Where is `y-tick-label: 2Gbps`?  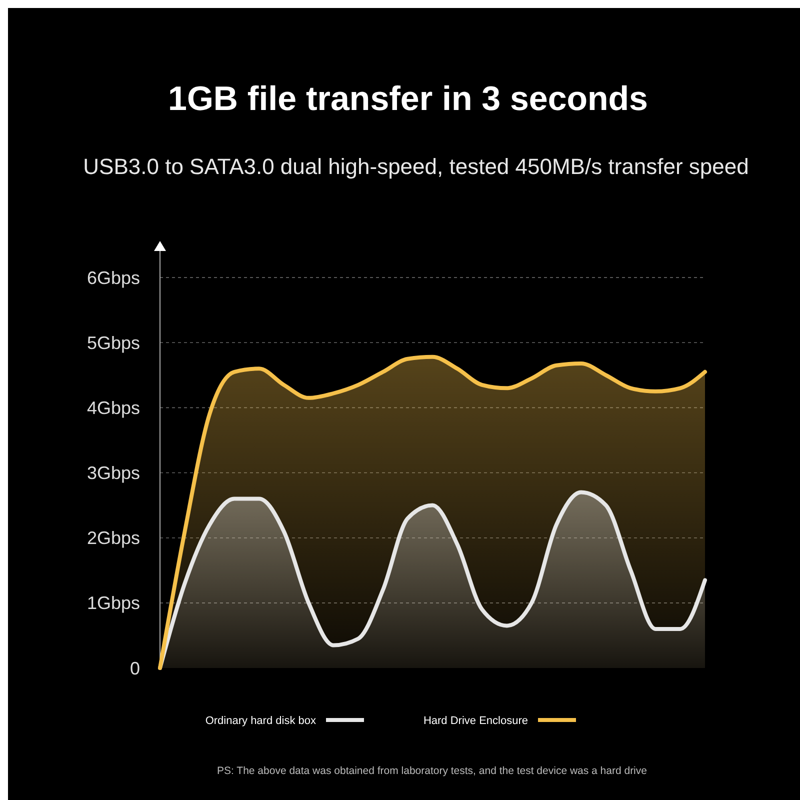
y-tick-label: 2Gbps is located at coordinates (113, 538).